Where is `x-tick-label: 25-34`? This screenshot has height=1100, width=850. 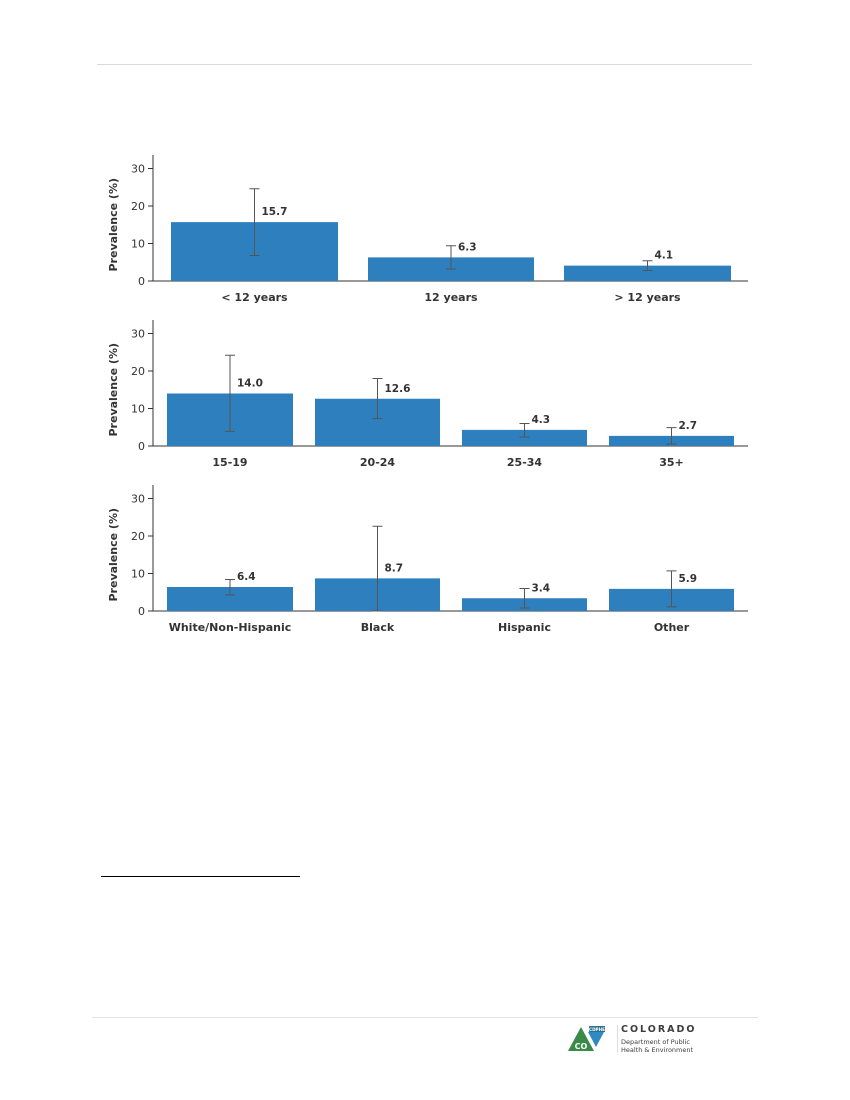 x-tick-label: 25-34 is located at coordinates (525, 462).